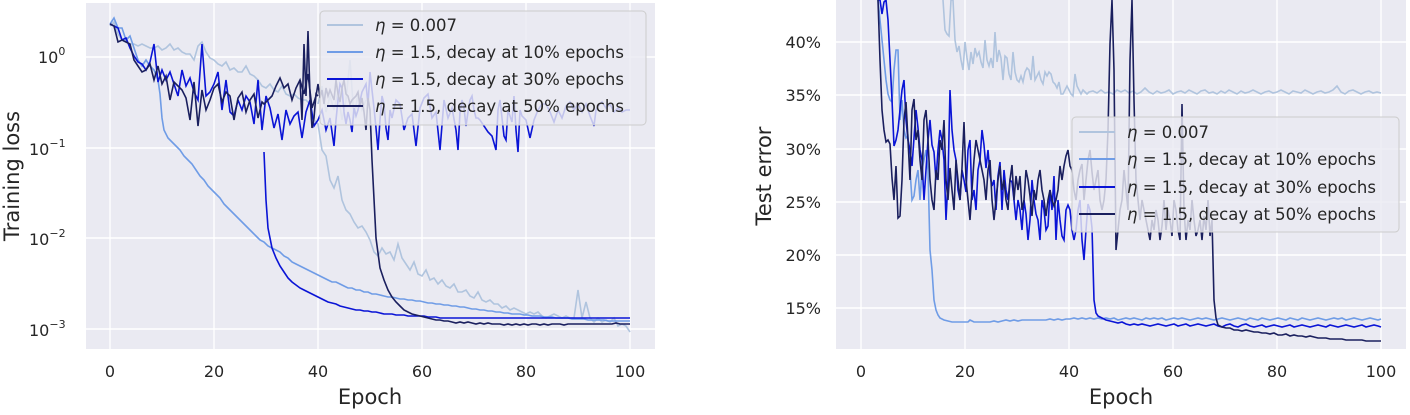  I want to click on y-tick-15: 15%, so click(803, 308).